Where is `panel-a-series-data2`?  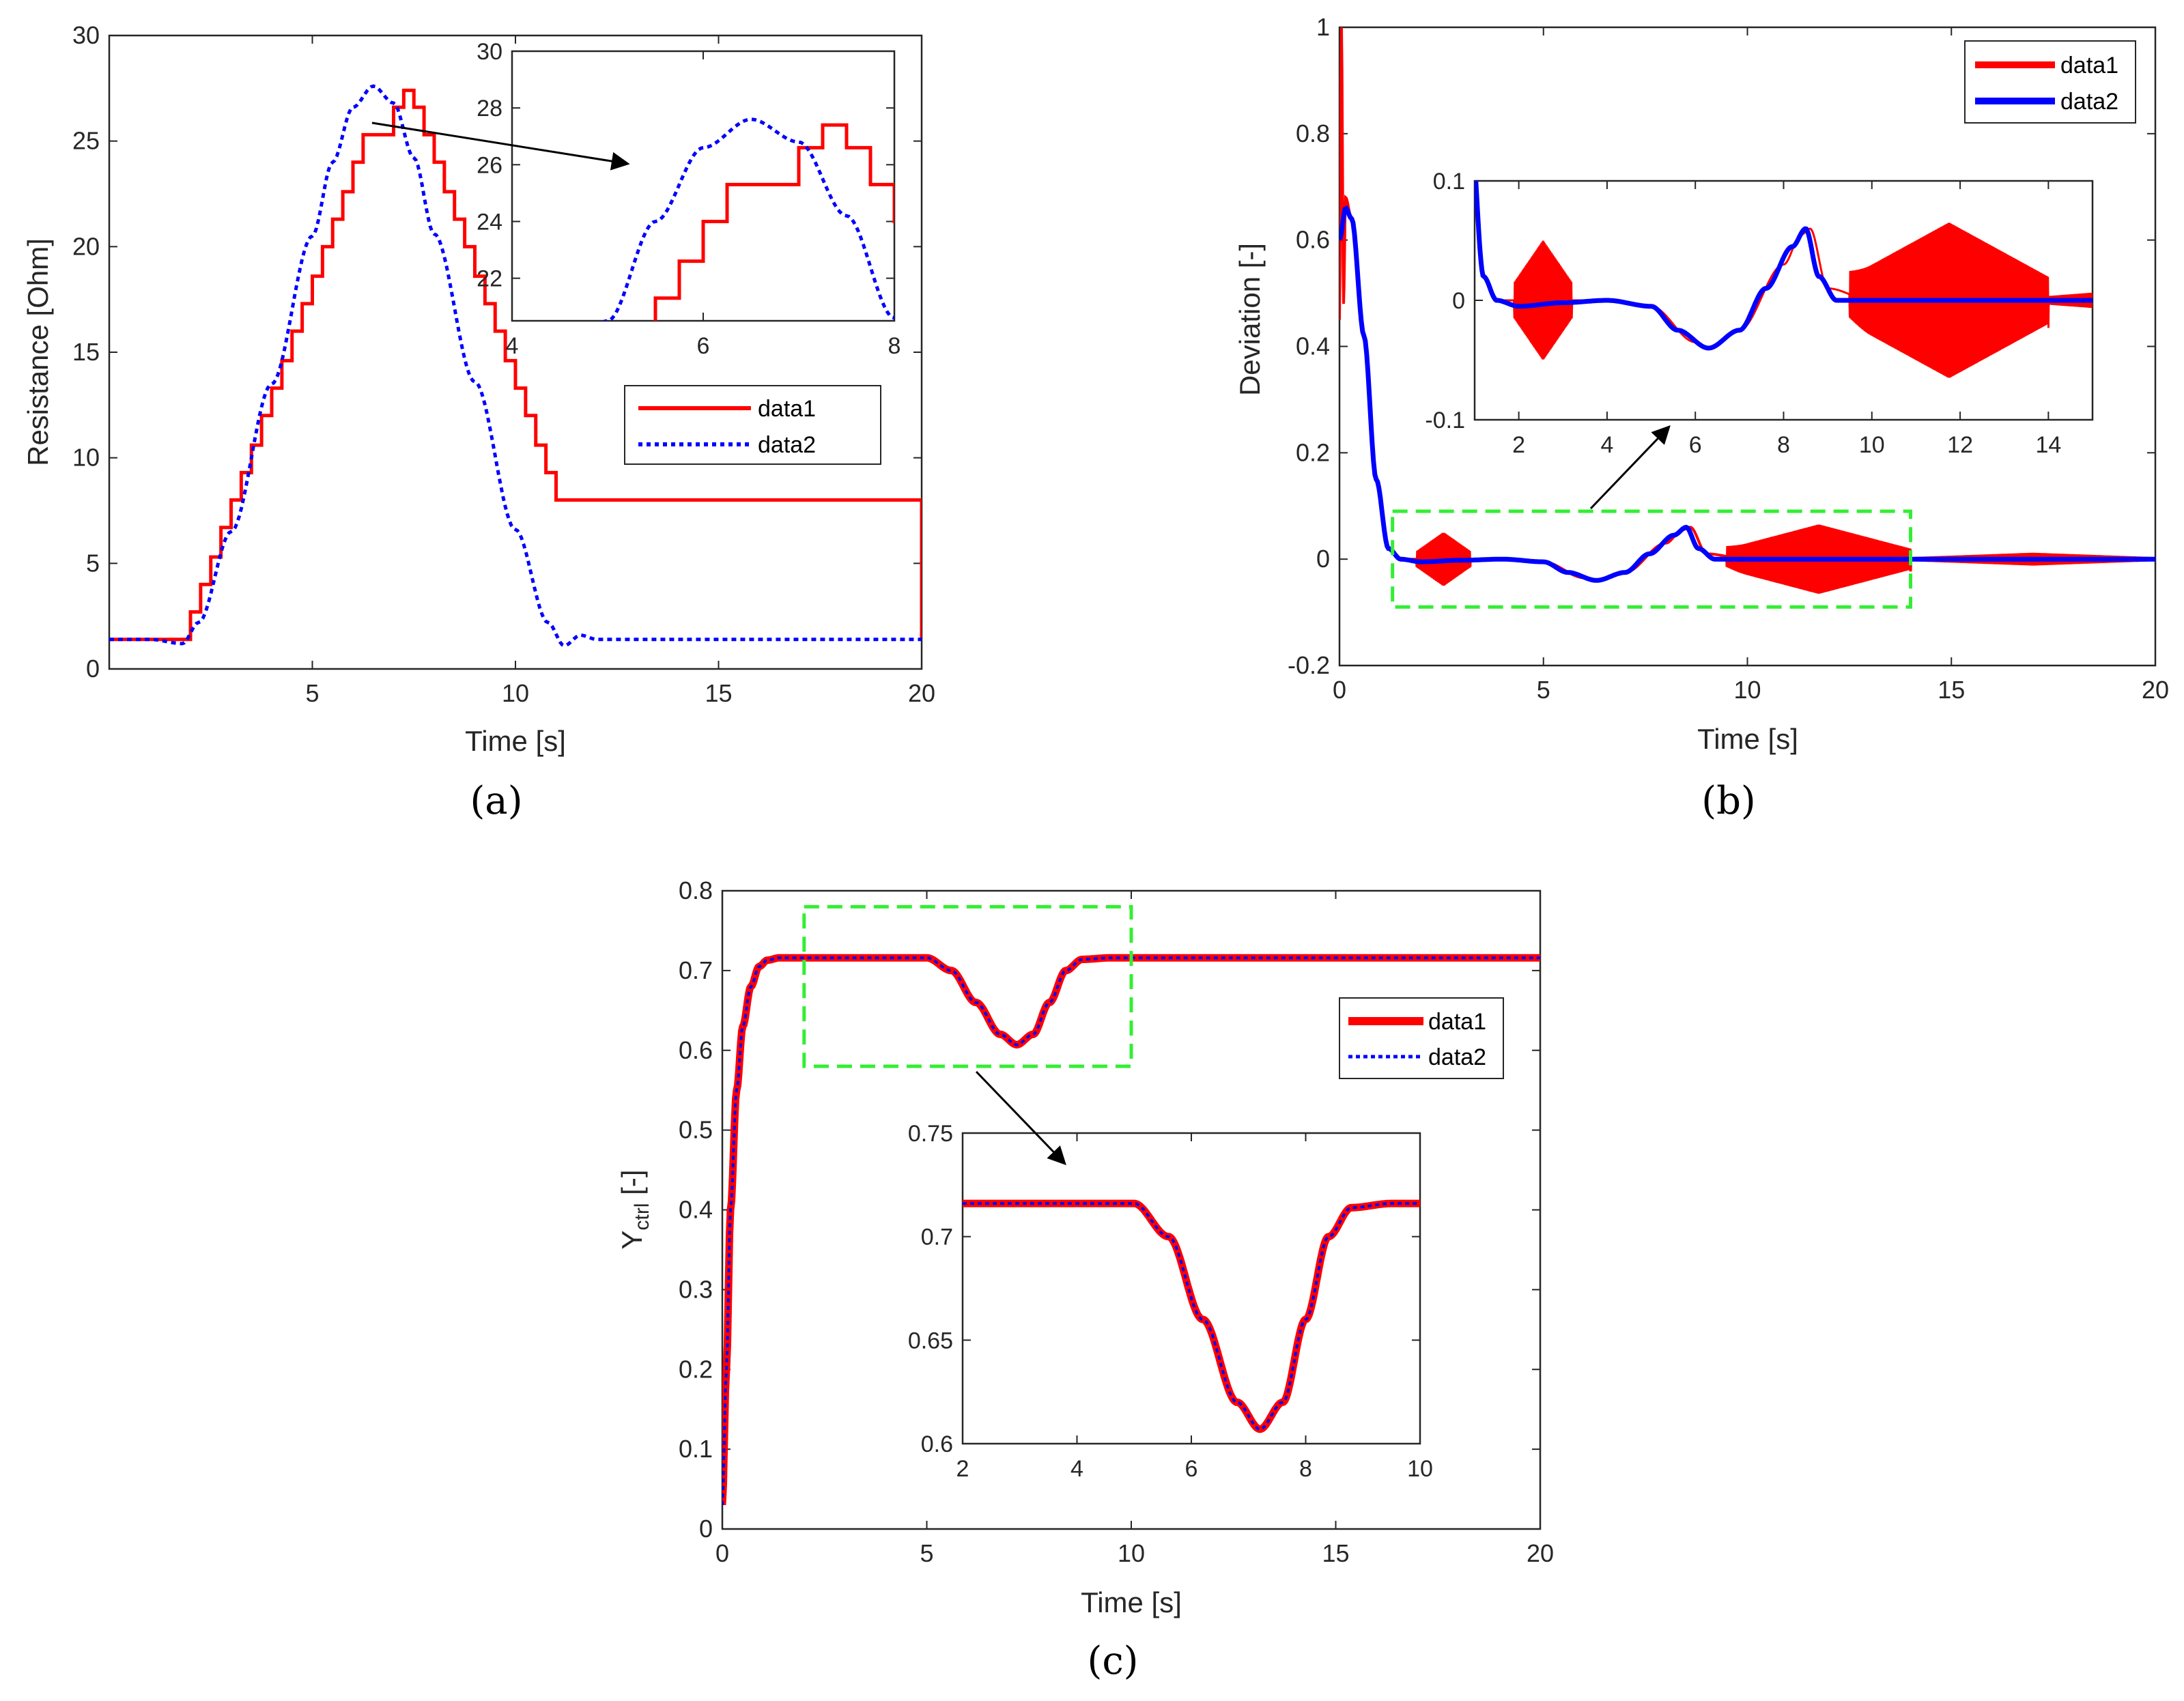 panel-a-series-data2 is located at coordinates (515, 366).